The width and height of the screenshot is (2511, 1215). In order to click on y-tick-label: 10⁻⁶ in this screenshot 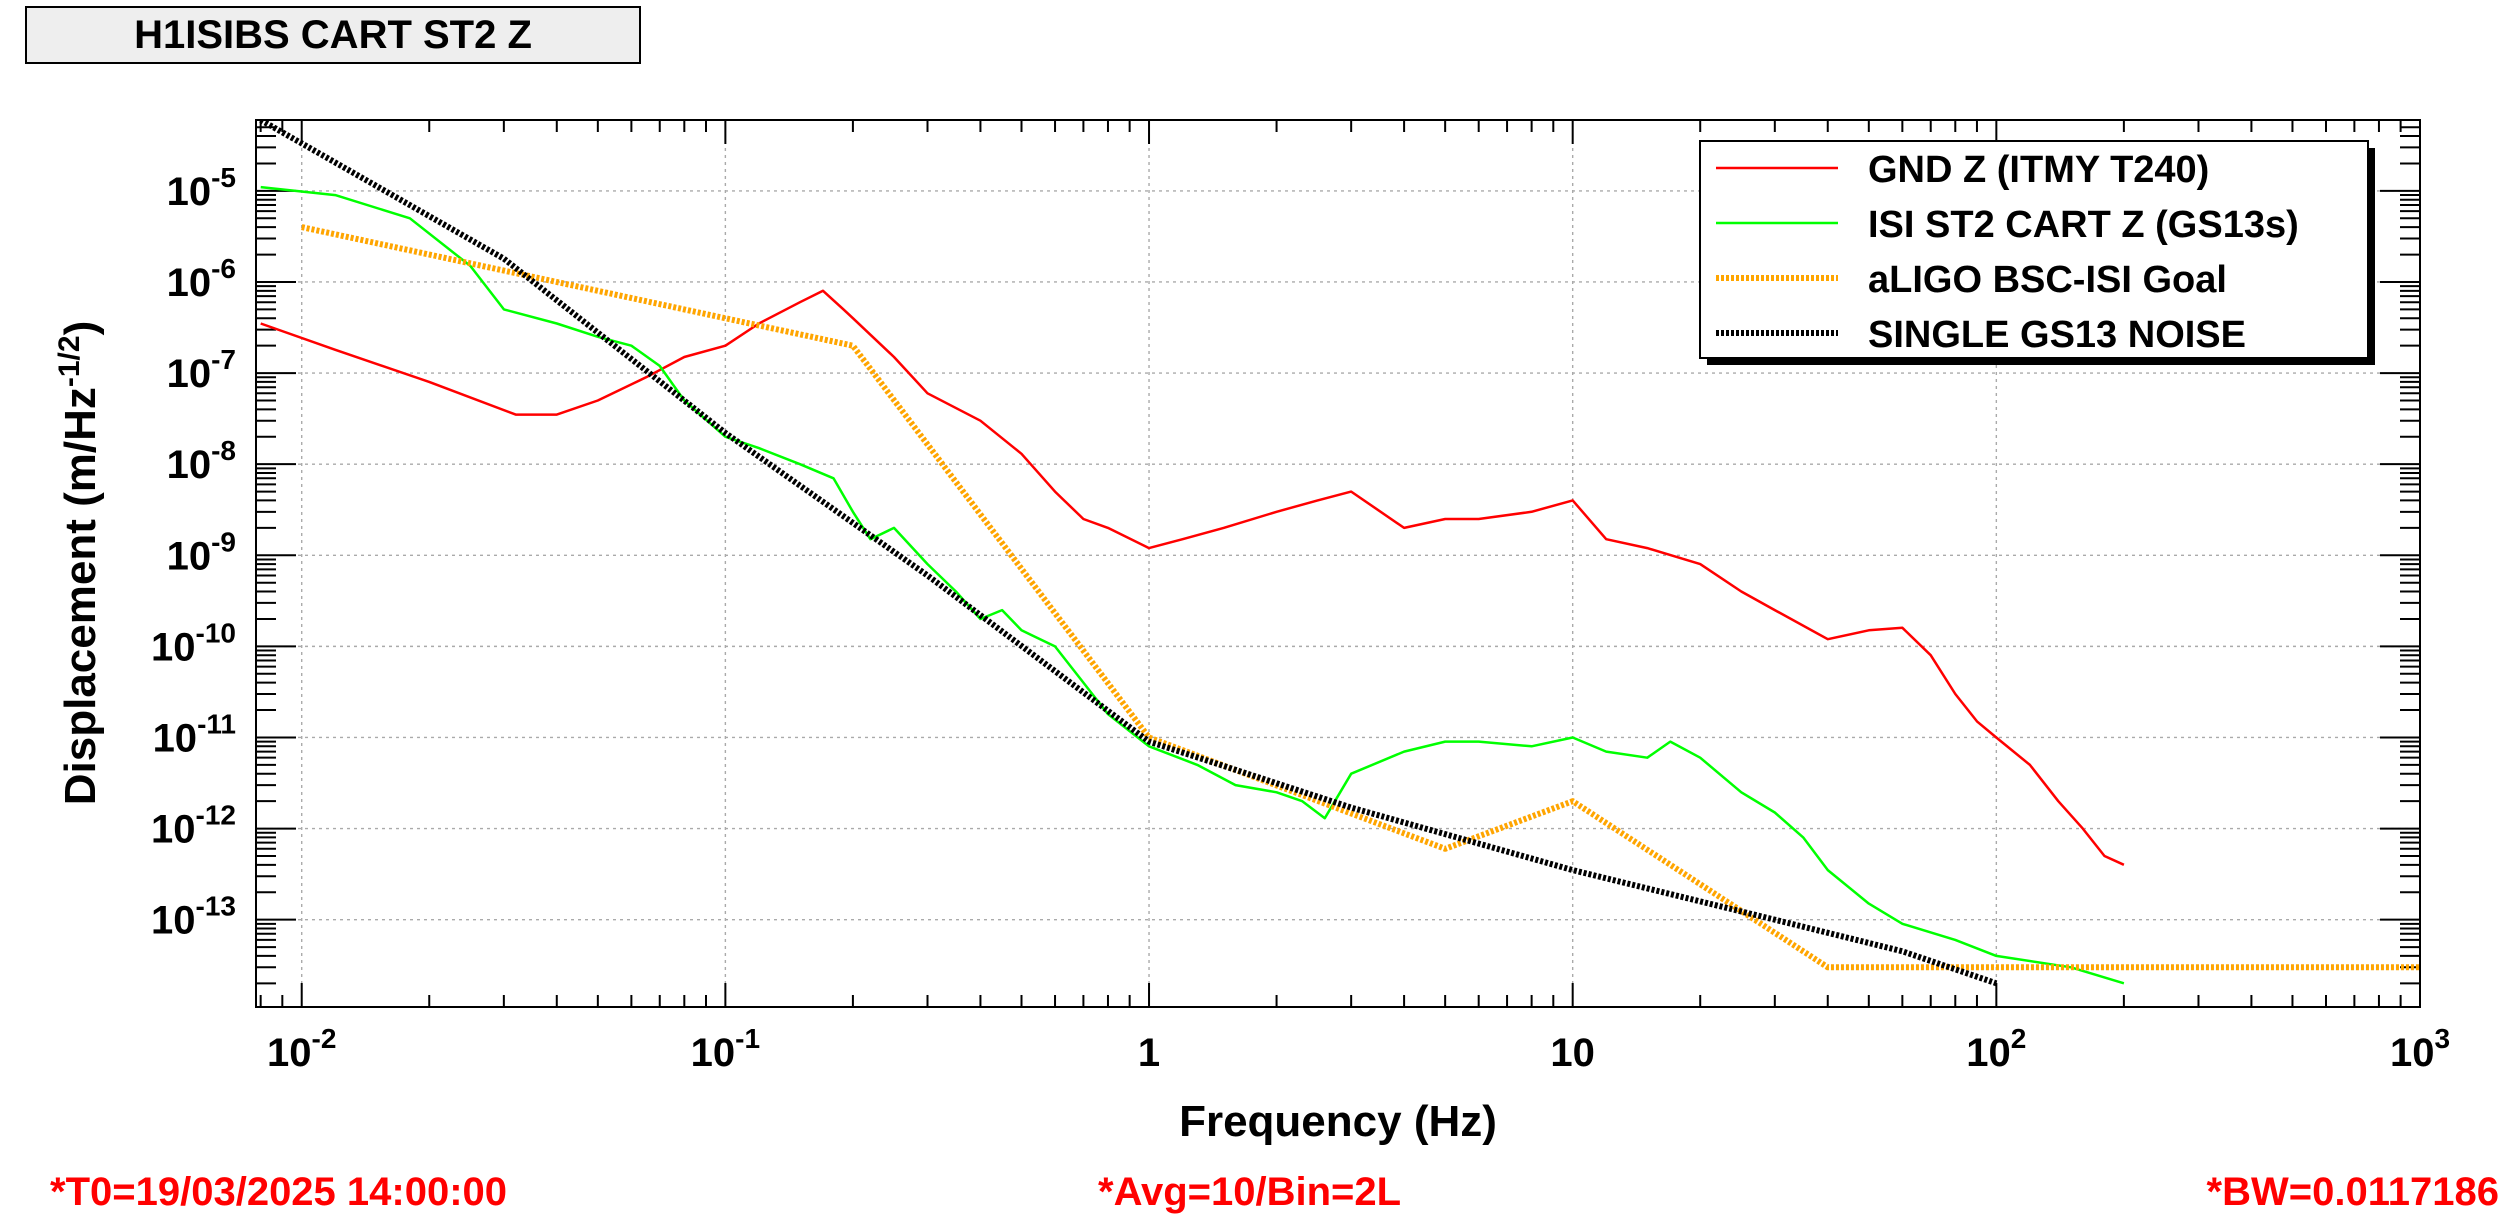, I will do `click(201, 279)`.